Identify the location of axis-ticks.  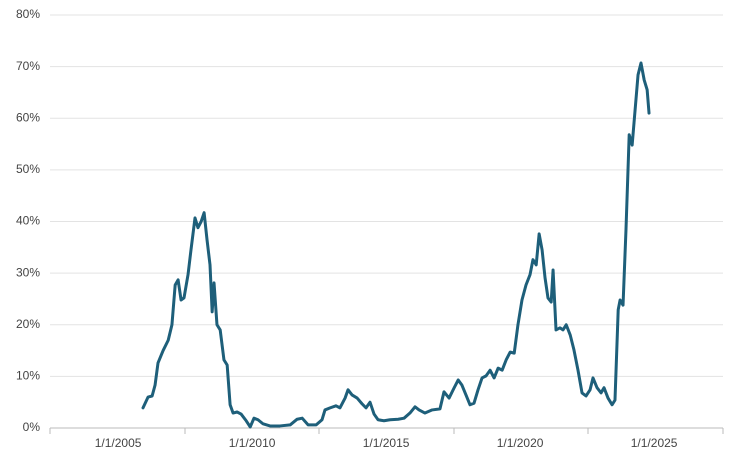
(386, 431).